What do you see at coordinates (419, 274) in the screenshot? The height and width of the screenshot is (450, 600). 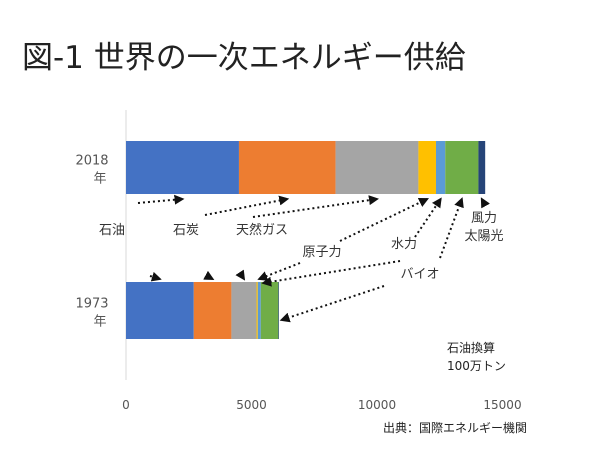 I see `series-label-5: バイオ` at bounding box center [419, 274].